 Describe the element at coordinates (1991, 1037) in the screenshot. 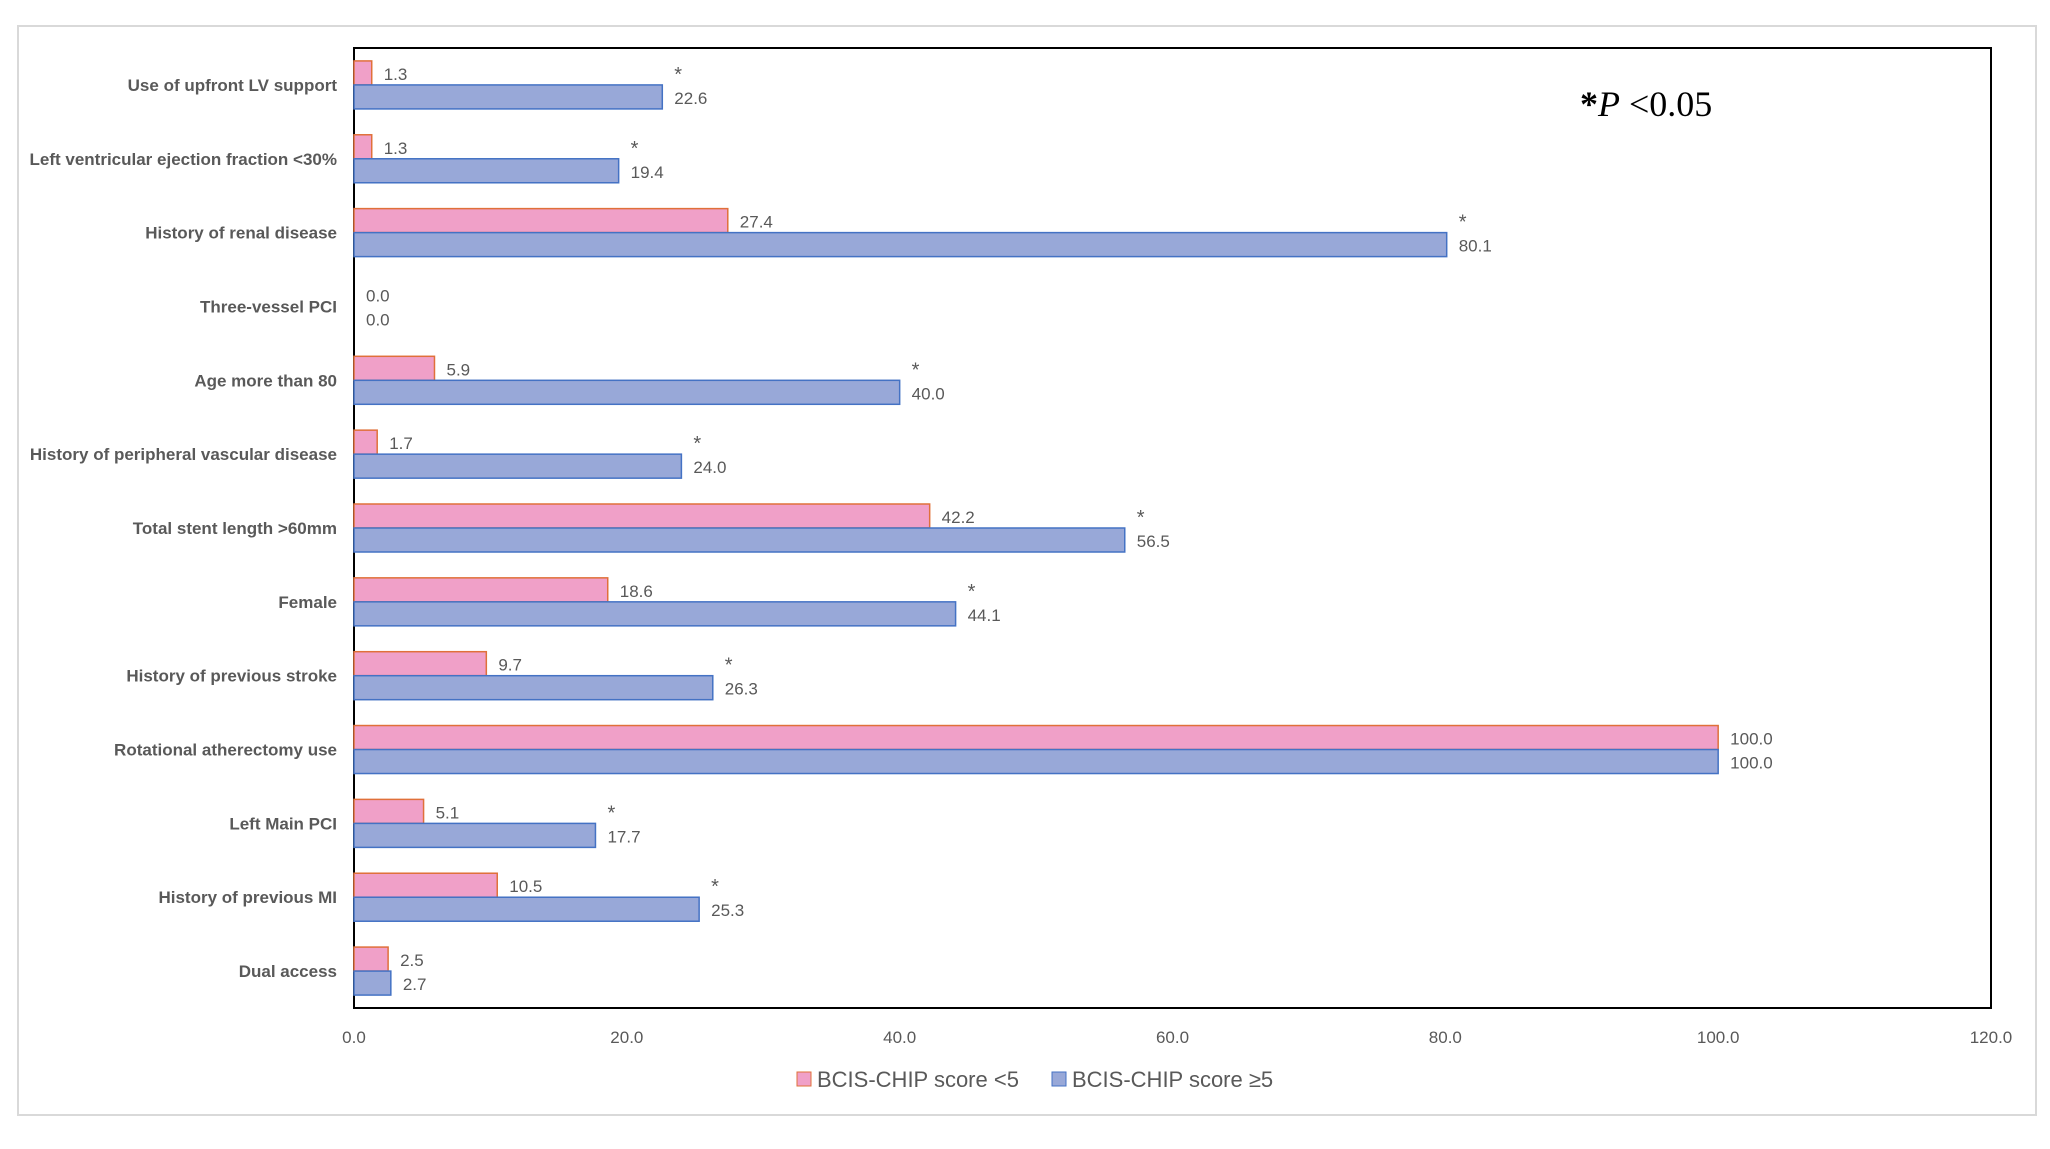

I see `x-tick-label: 120.0` at that location.